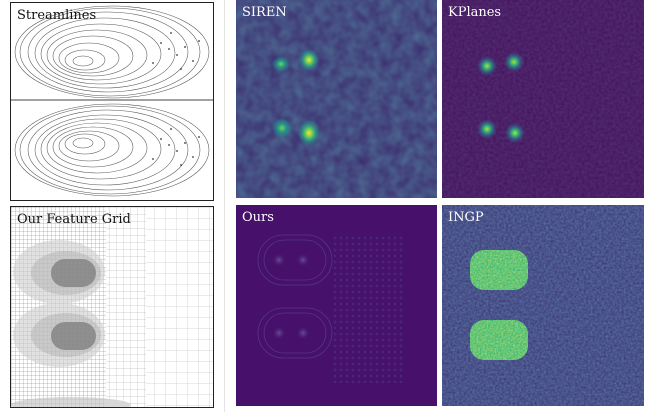 The width and height of the screenshot is (650, 412). Describe the element at coordinates (258, 217) in the screenshot. I see `ours-label: Ours` at that location.